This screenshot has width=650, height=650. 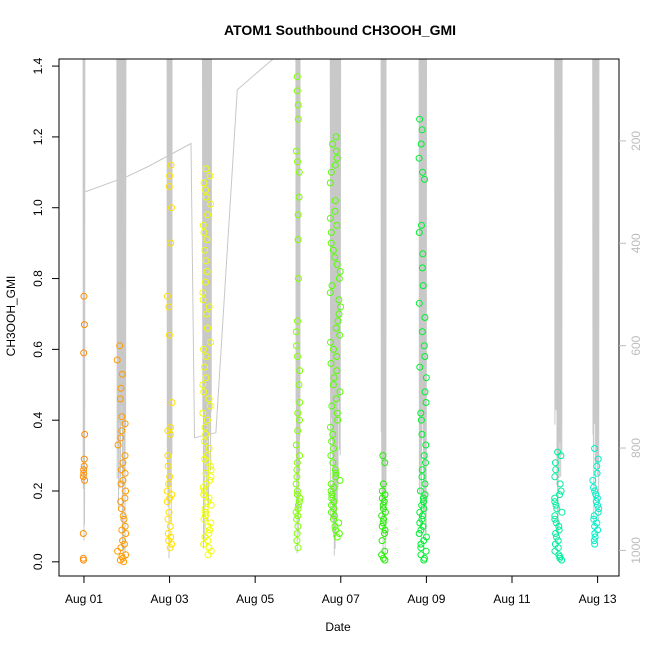 I want to click on x-tick-label: Aug 11, so click(x=511, y=599).